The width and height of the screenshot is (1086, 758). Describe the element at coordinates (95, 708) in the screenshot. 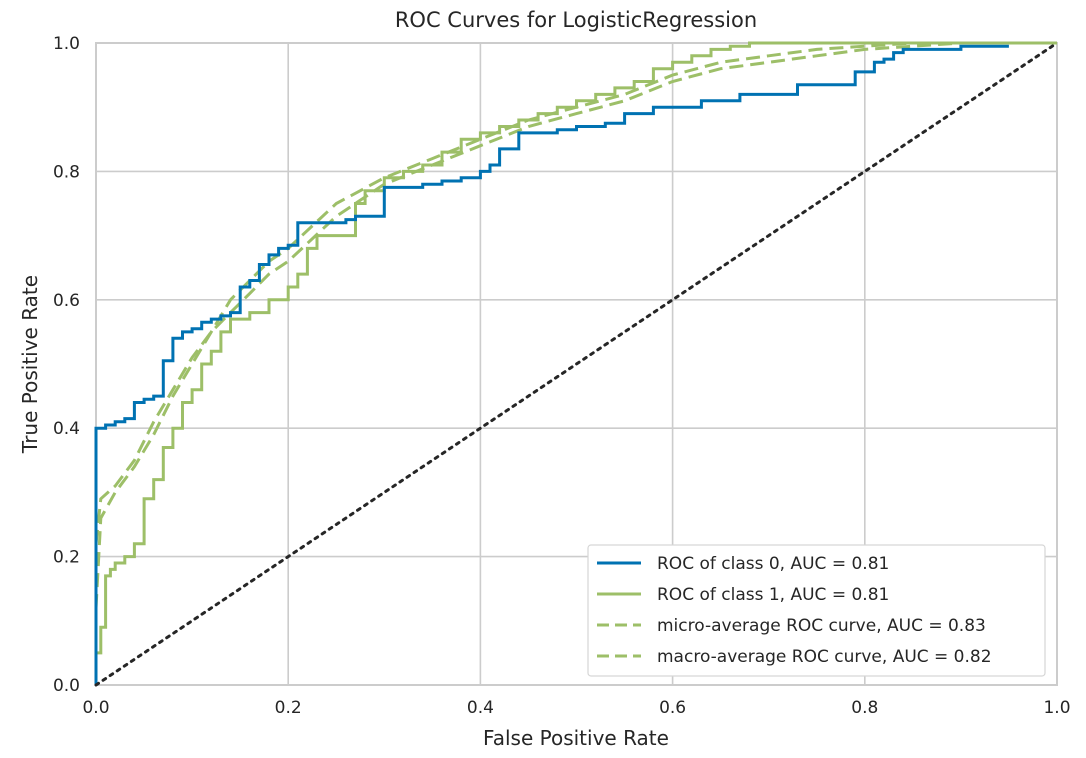

I see `x-tick-label: 0.0` at that location.